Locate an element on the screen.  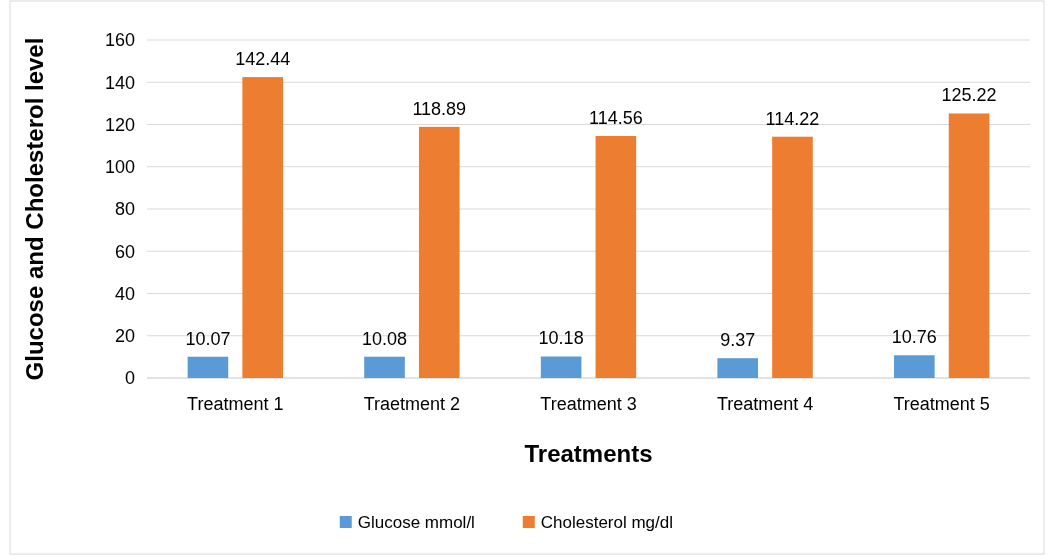
data-label: 125.22 is located at coordinates (969, 95).